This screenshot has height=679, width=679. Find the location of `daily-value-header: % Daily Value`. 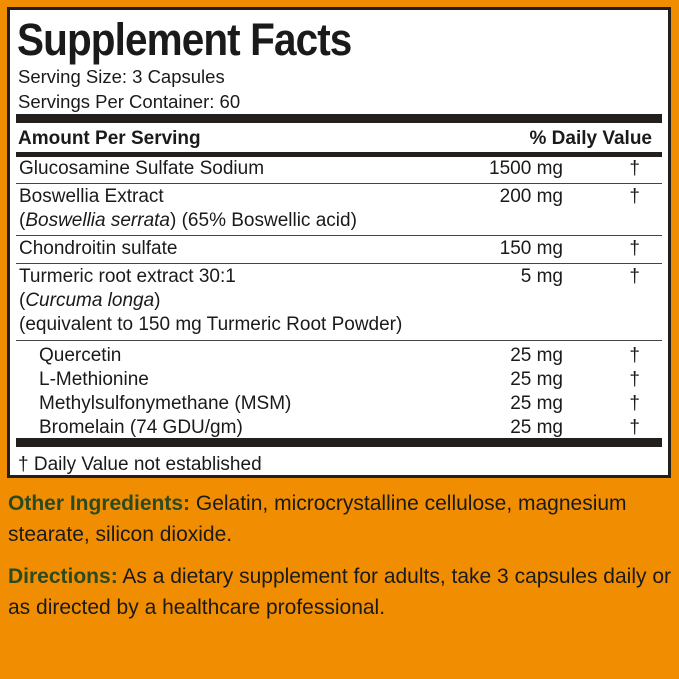

daily-value-header: % Daily Value is located at coordinates (590, 138).